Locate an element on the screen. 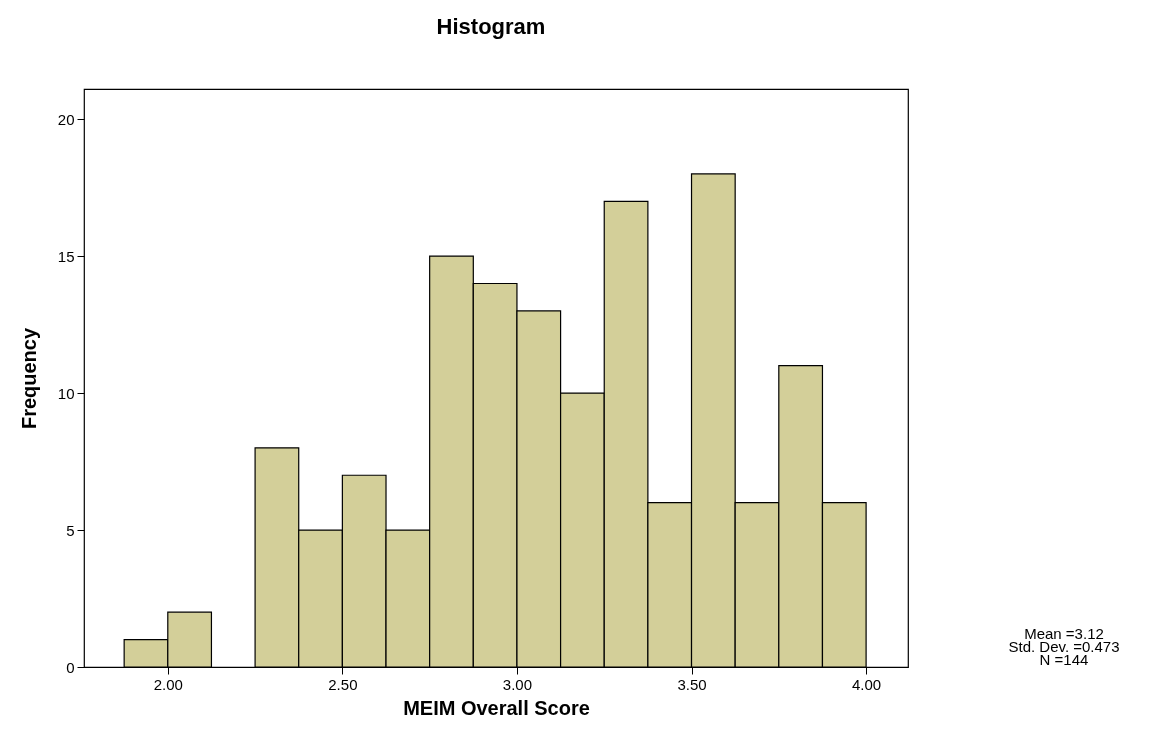 Image resolution: width=1150 pixels, height=737 pixels. x-axis-title: MEIM Overall Score is located at coordinates (496, 707).